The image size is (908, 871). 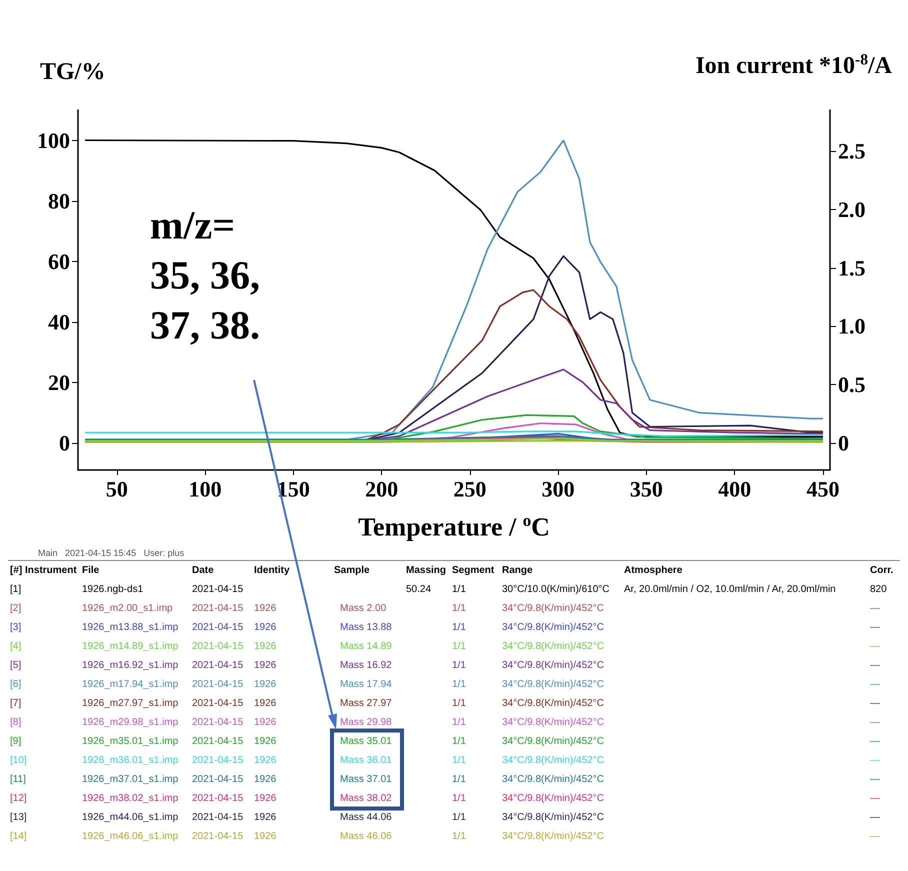 What do you see at coordinates (852, 209) in the screenshot?
I see `y2-tick-label: 2.0` at bounding box center [852, 209].